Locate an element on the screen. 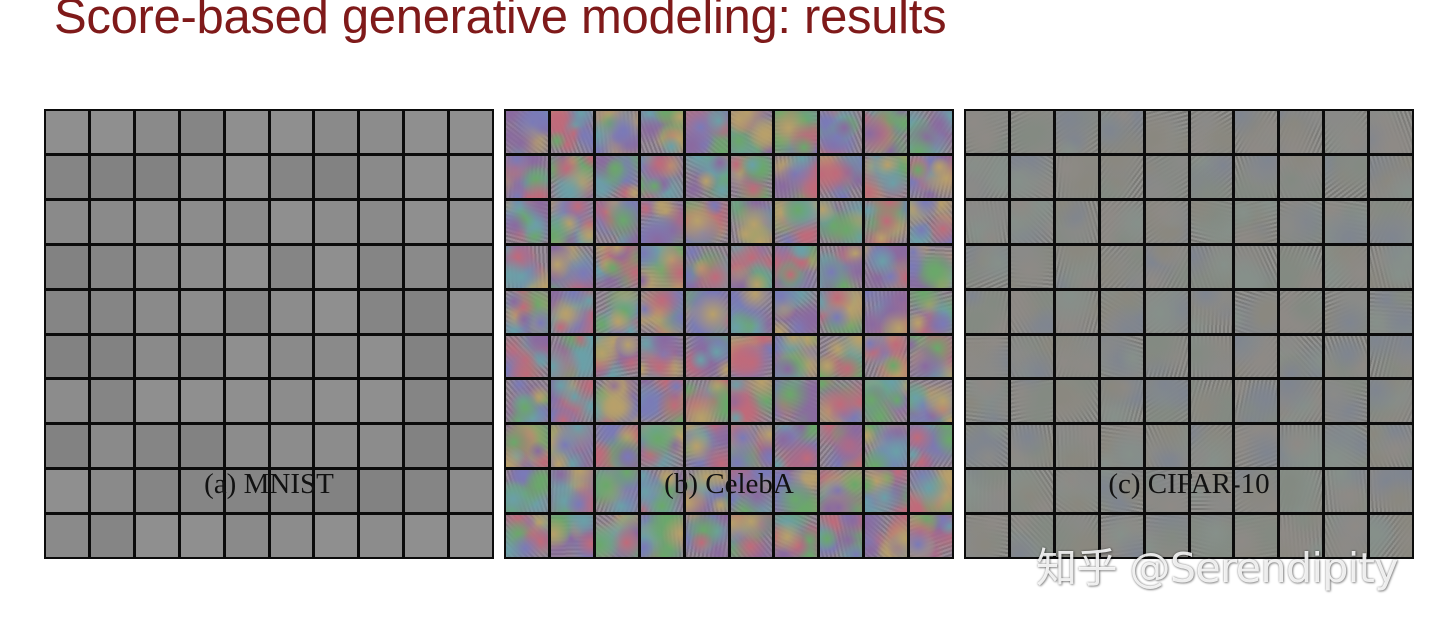 This screenshot has height=629, width=1440. zhihu-watermark: 知乎 @Serendipity is located at coordinates (1217, 568).